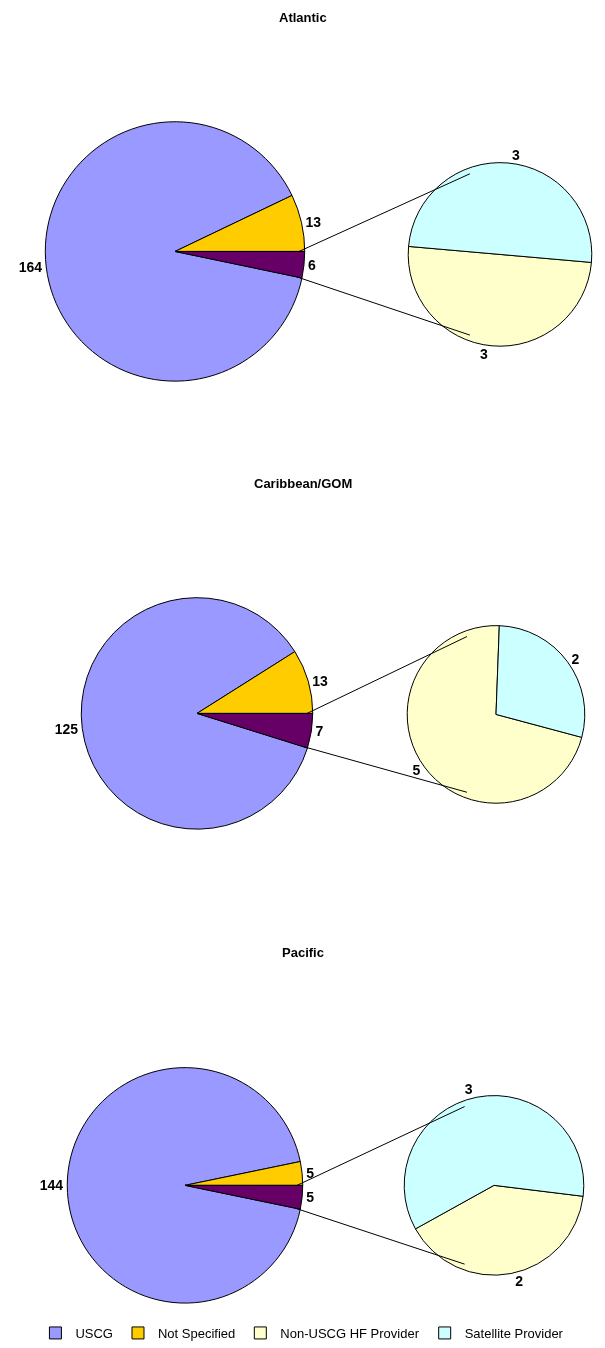 The width and height of the screenshot is (605, 1348). I want to click on data-label: 6, so click(312, 264).